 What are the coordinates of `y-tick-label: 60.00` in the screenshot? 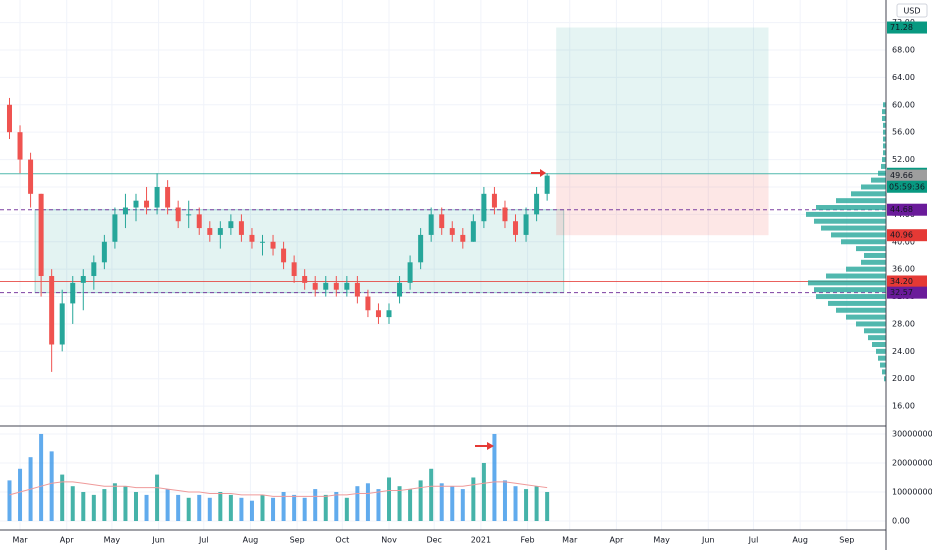 It's located at (903, 104).